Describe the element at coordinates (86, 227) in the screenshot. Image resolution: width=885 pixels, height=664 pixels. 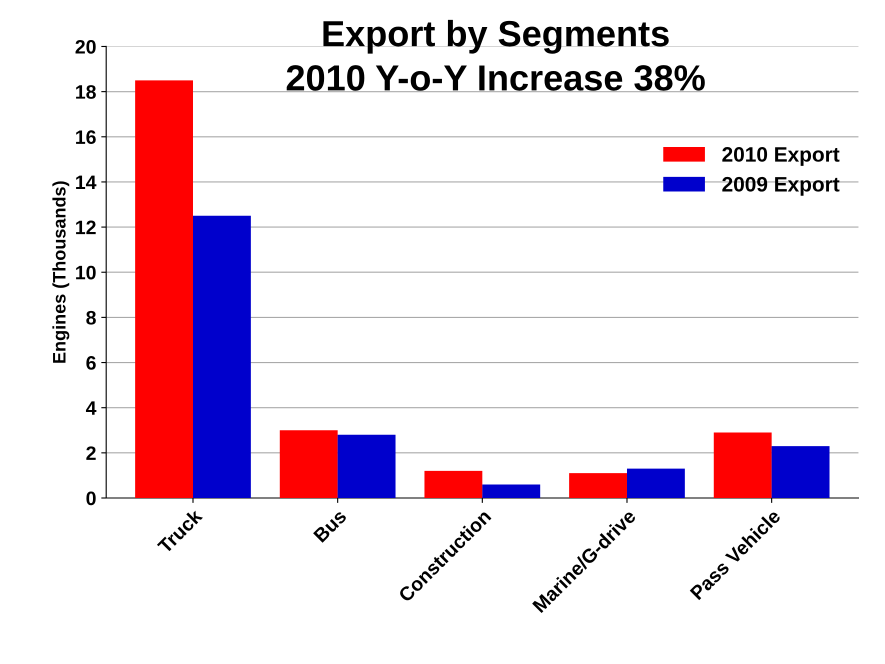
I see `y-tick-label: 12` at that location.